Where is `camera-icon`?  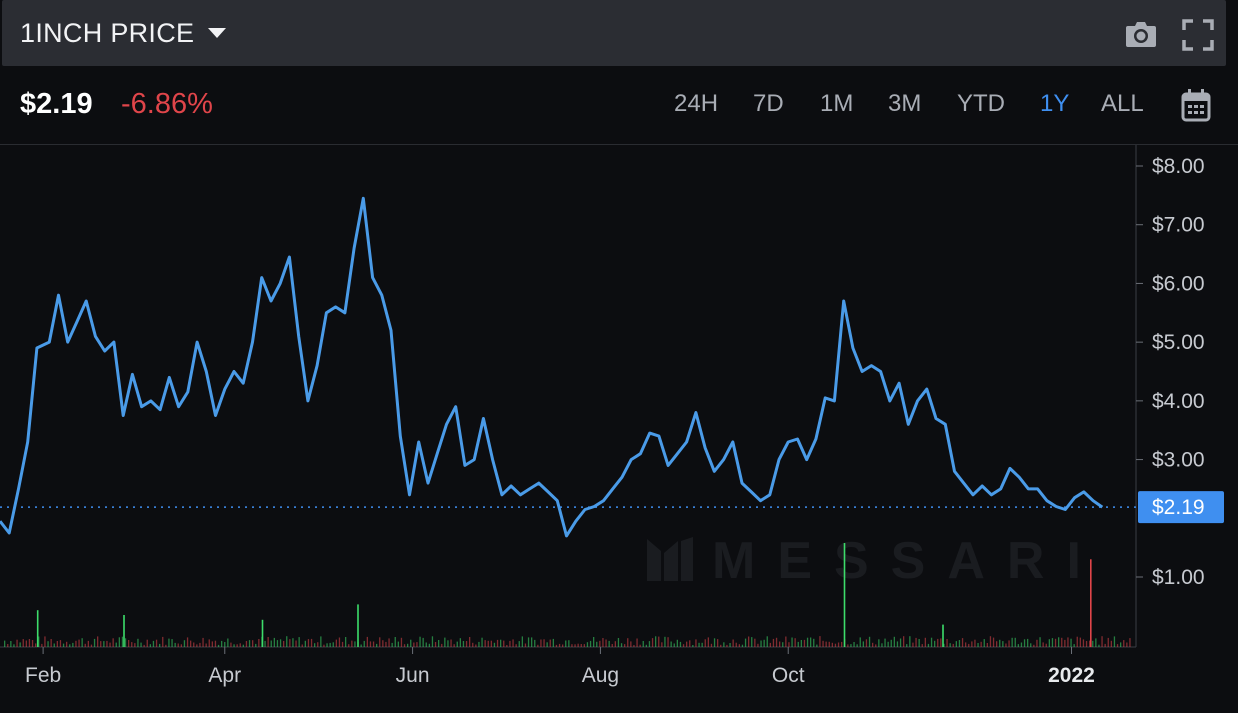 camera-icon is located at coordinates (1141, 34).